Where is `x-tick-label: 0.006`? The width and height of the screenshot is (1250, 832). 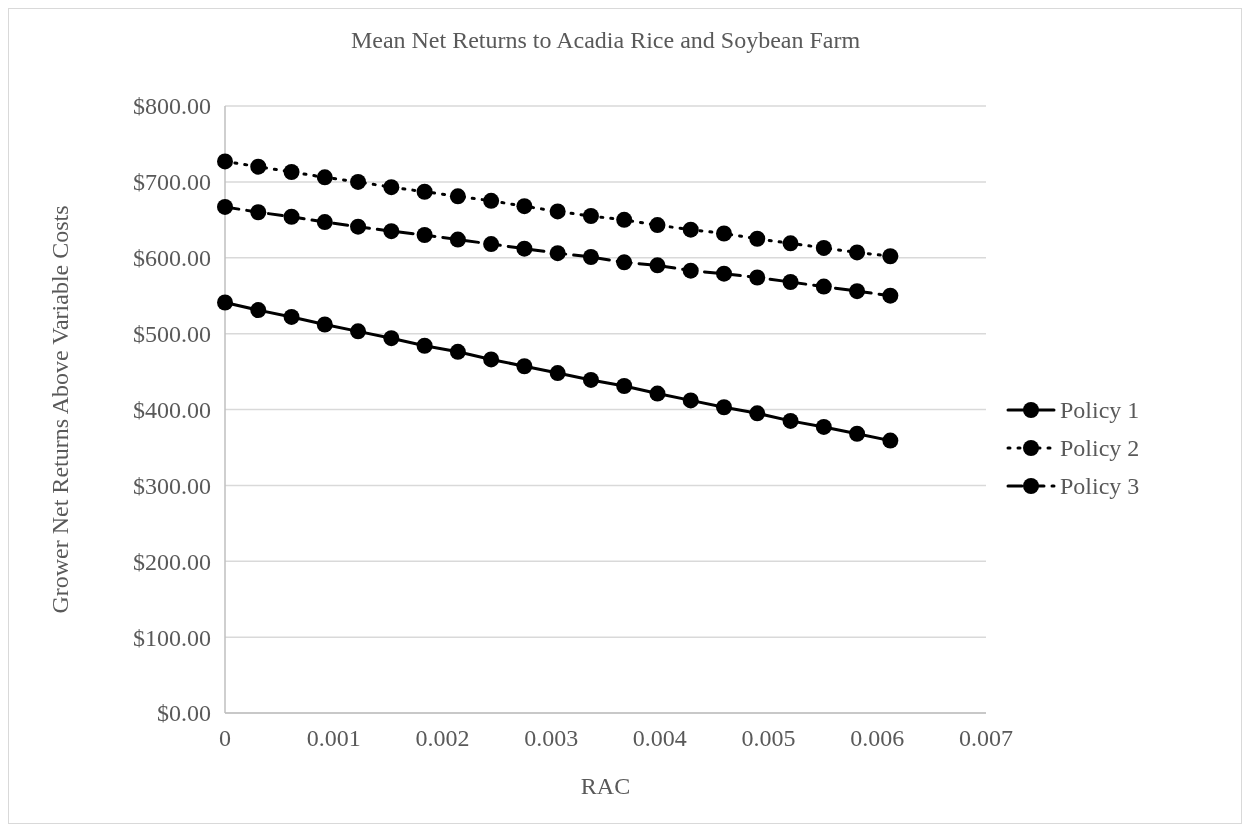 x-tick-label: 0.006 is located at coordinates (877, 738).